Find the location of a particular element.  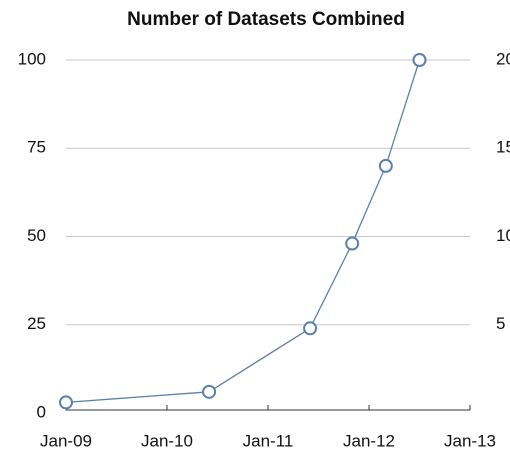

x-tick-label: Jan-11 is located at coordinates (268, 440).